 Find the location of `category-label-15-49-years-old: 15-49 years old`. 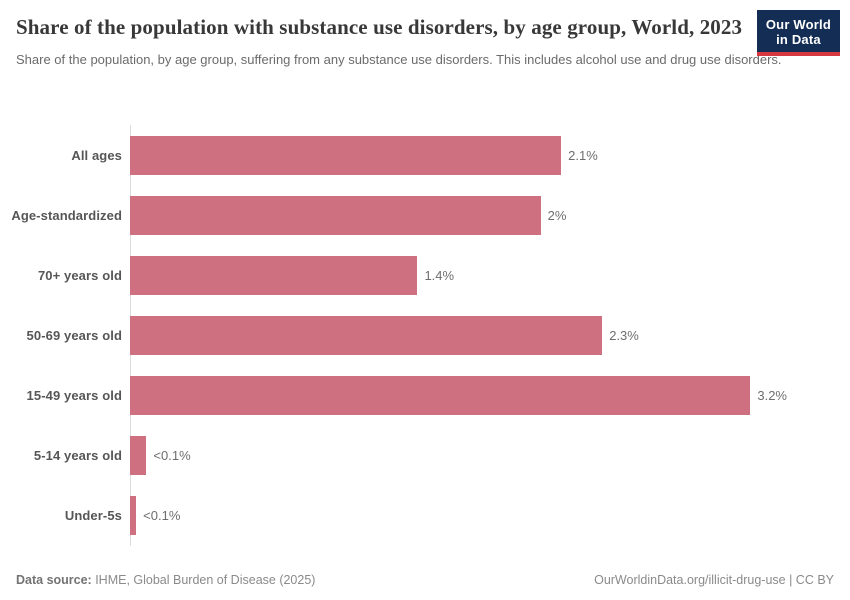

category-label-15-49-years-old: 15-49 years old is located at coordinates (74, 395).